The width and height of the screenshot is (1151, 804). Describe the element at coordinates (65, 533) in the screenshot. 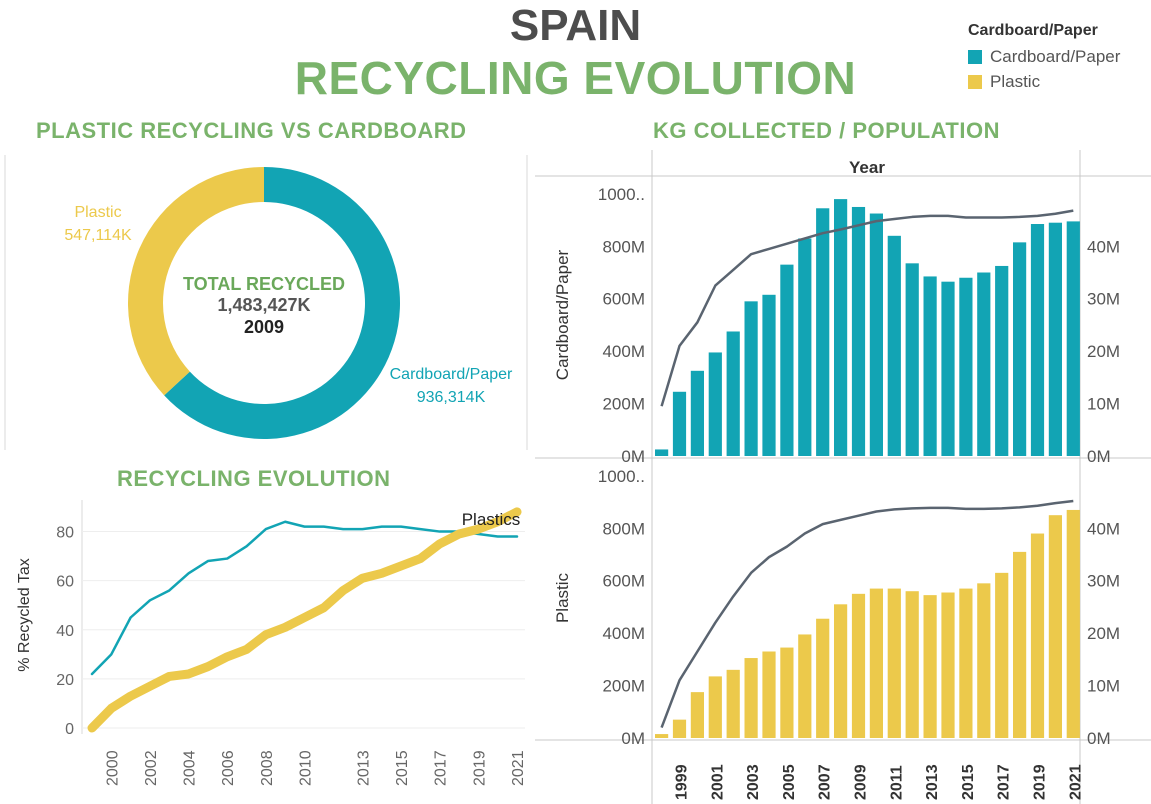

I see `line-y-tick-label: 80` at that location.